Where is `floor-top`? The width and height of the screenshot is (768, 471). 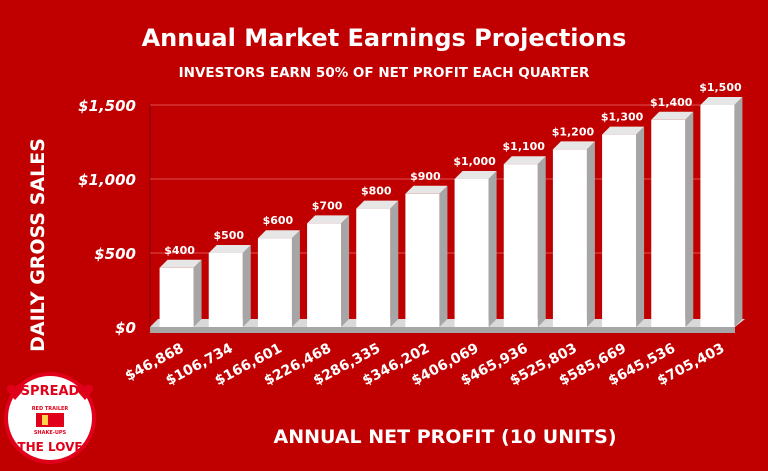 floor-top is located at coordinates (447, 323).